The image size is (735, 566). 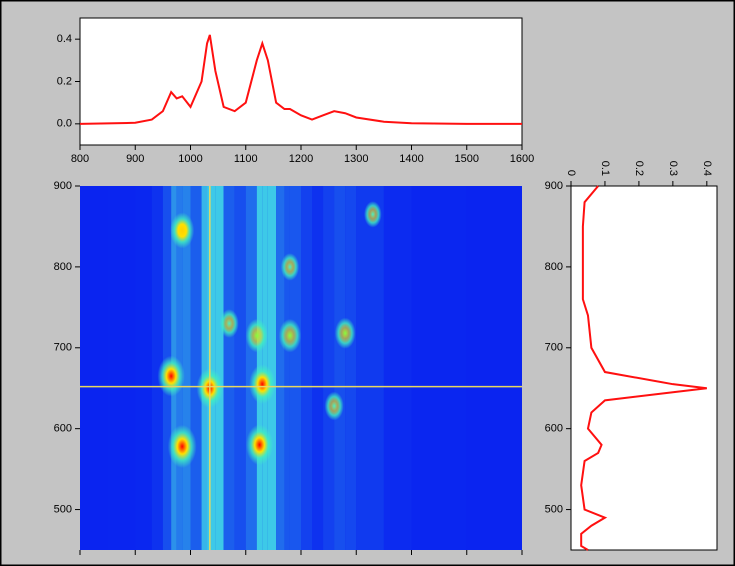 I want to click on x-tick-label: 0.1, so click(x=605, y=168).